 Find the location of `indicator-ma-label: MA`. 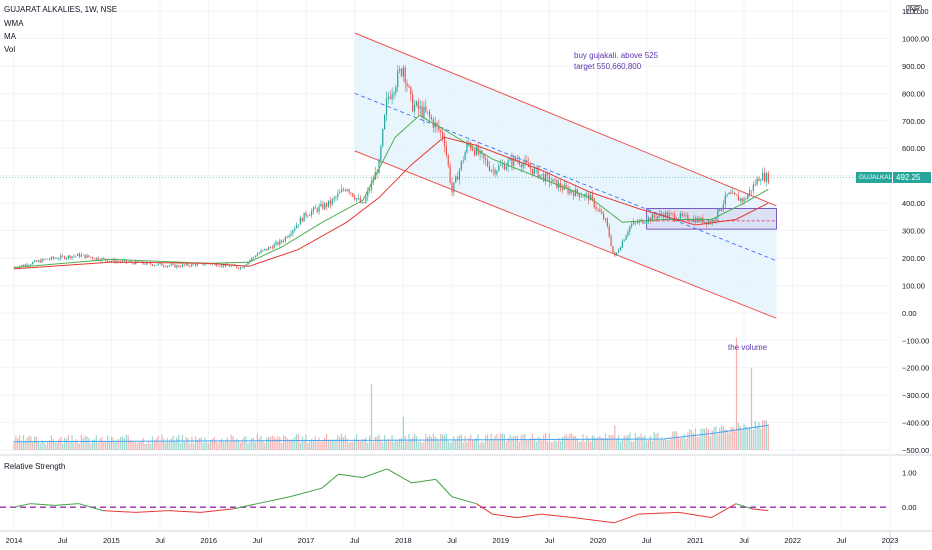

indicator-ma-label: MA is located at coordinates (10, 36).